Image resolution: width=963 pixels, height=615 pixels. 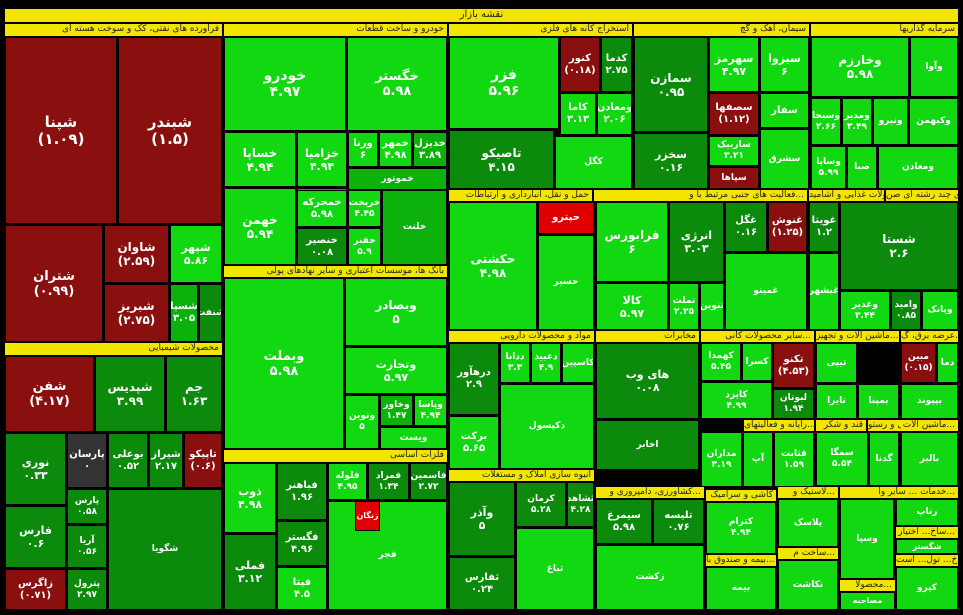 What do you see at coordinates (647, 445) in the screenshot?
I see `stock-tile: اخابر` at bounding box center [647, 445].